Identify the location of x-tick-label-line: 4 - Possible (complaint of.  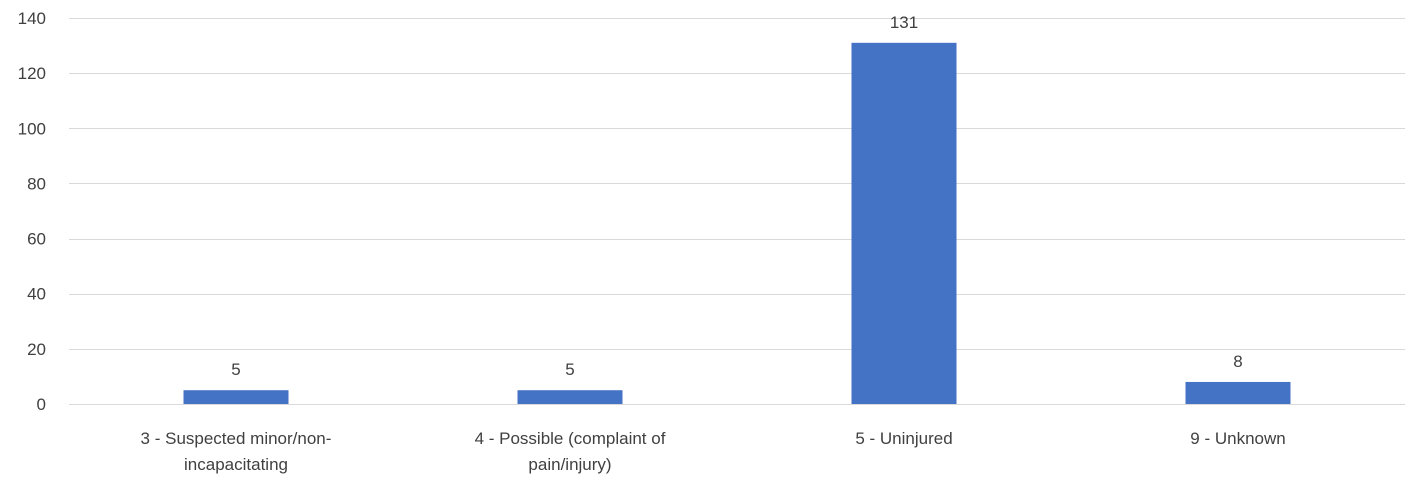
(570, 438).